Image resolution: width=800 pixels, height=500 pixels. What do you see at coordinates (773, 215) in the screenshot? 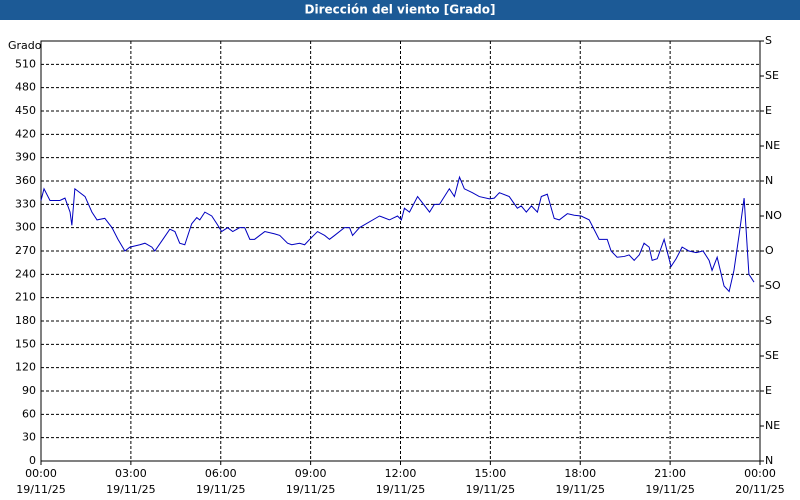
I see `y2-tick-label: NO` at bounding box center [773, 215].